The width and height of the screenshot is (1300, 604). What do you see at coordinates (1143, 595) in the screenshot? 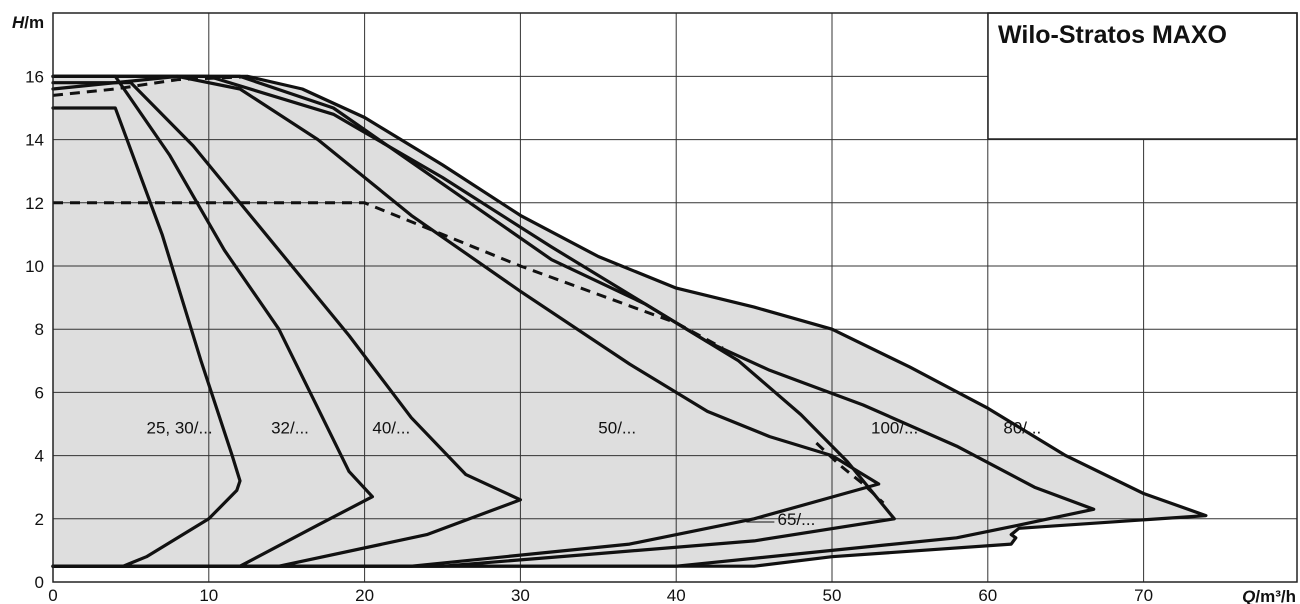
I see `x-tick-70: 70` at bounding box center [1143, 595].